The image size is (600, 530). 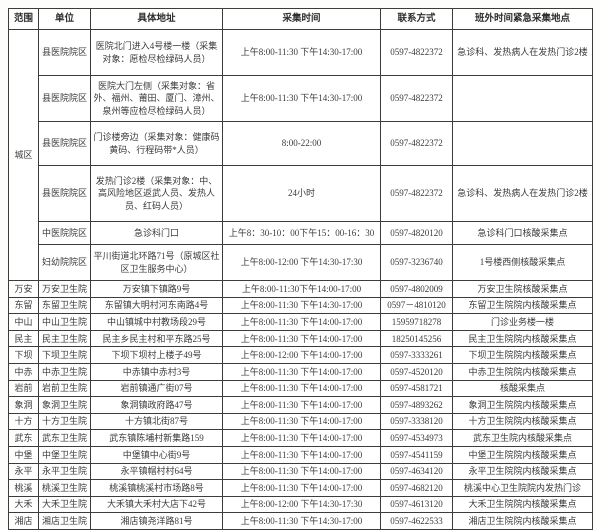 What do you see at coordinates (156, 143) in the screenshot?
I see `cell-address: 门诊楼旁边（采集对象：健康码黄码、行程码带*人员）` at bounding box center [156, 143].